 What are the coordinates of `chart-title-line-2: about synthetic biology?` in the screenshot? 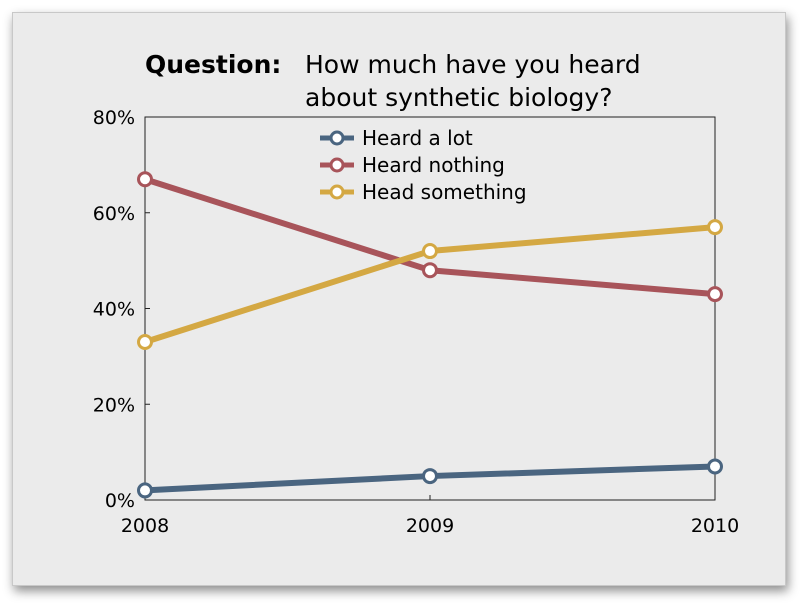 It's located at (459, 97).